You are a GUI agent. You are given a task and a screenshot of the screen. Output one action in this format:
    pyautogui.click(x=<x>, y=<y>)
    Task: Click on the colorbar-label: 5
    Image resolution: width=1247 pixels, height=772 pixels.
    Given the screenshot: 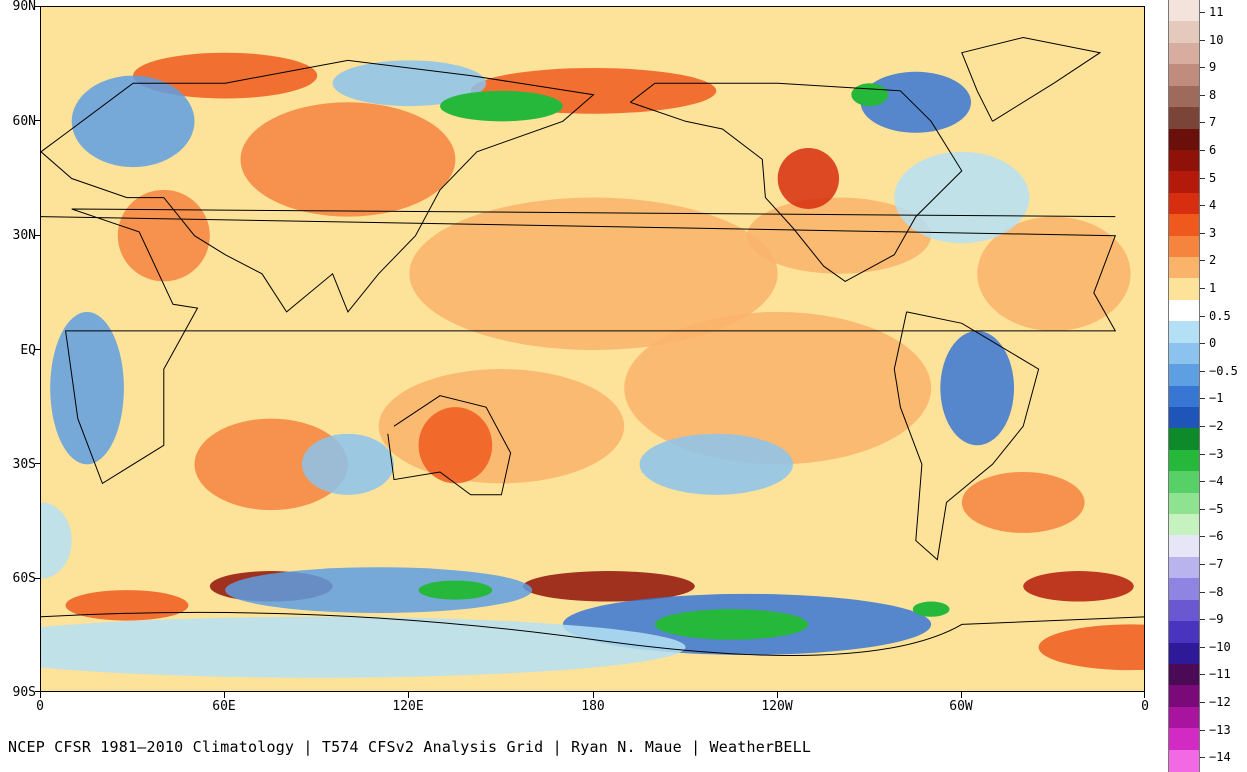 What is the action you would take?
    pyautogui.click(x=1213, y=177)
    